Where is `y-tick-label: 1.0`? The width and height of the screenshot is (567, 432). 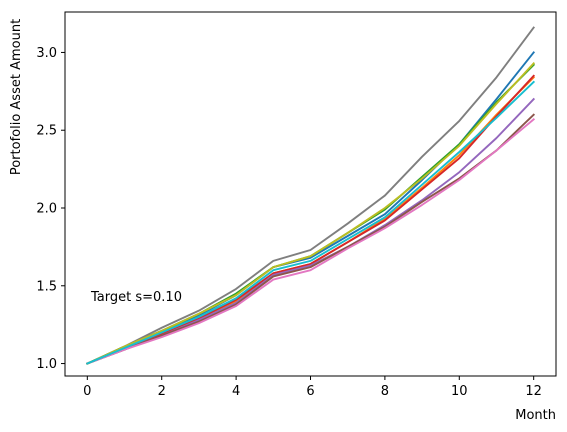 y-tick-label: 1.0 is located at coordinates (46, 364).